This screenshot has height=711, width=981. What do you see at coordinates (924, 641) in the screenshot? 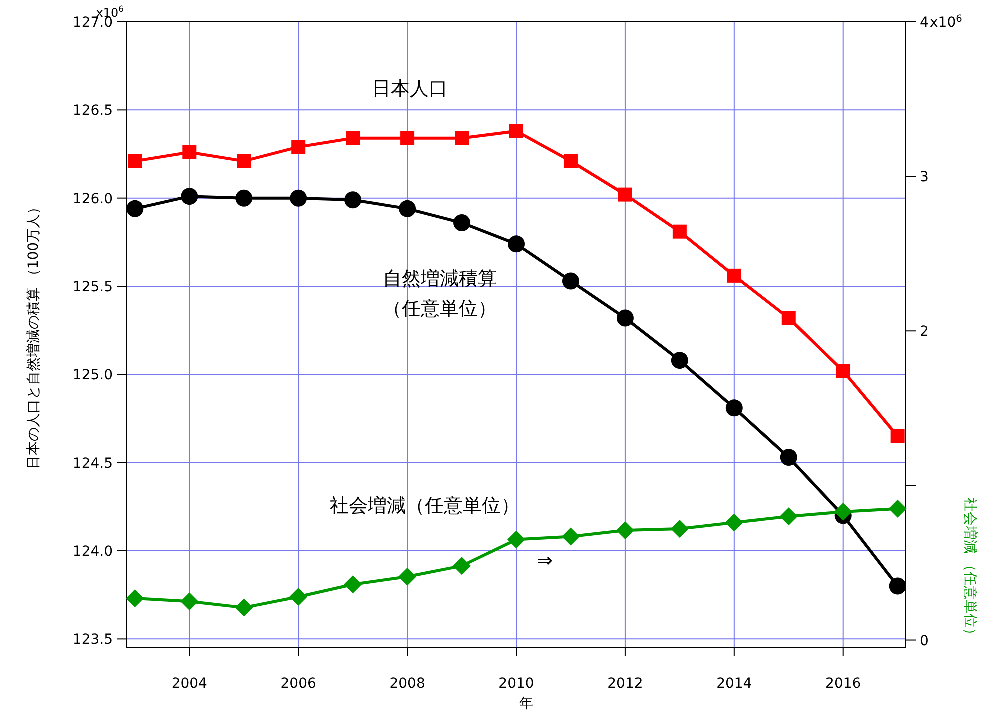
I see `y2-tick-label: 0` at bounding box center [924, 641].